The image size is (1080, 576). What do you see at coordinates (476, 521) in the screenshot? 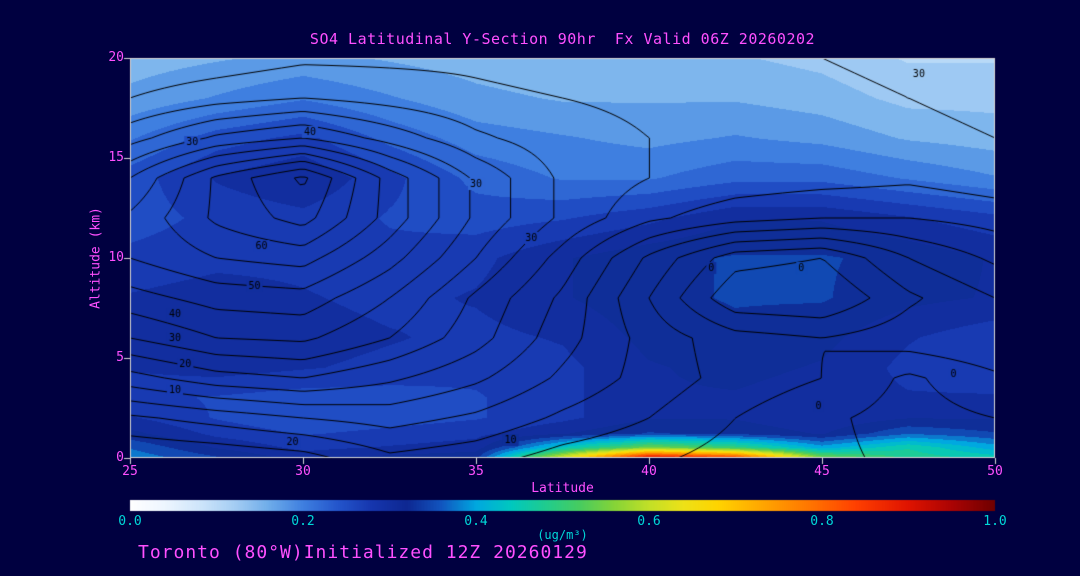
I see `colorbar-tick-label: 0.4` at bounding box center [476, 521].